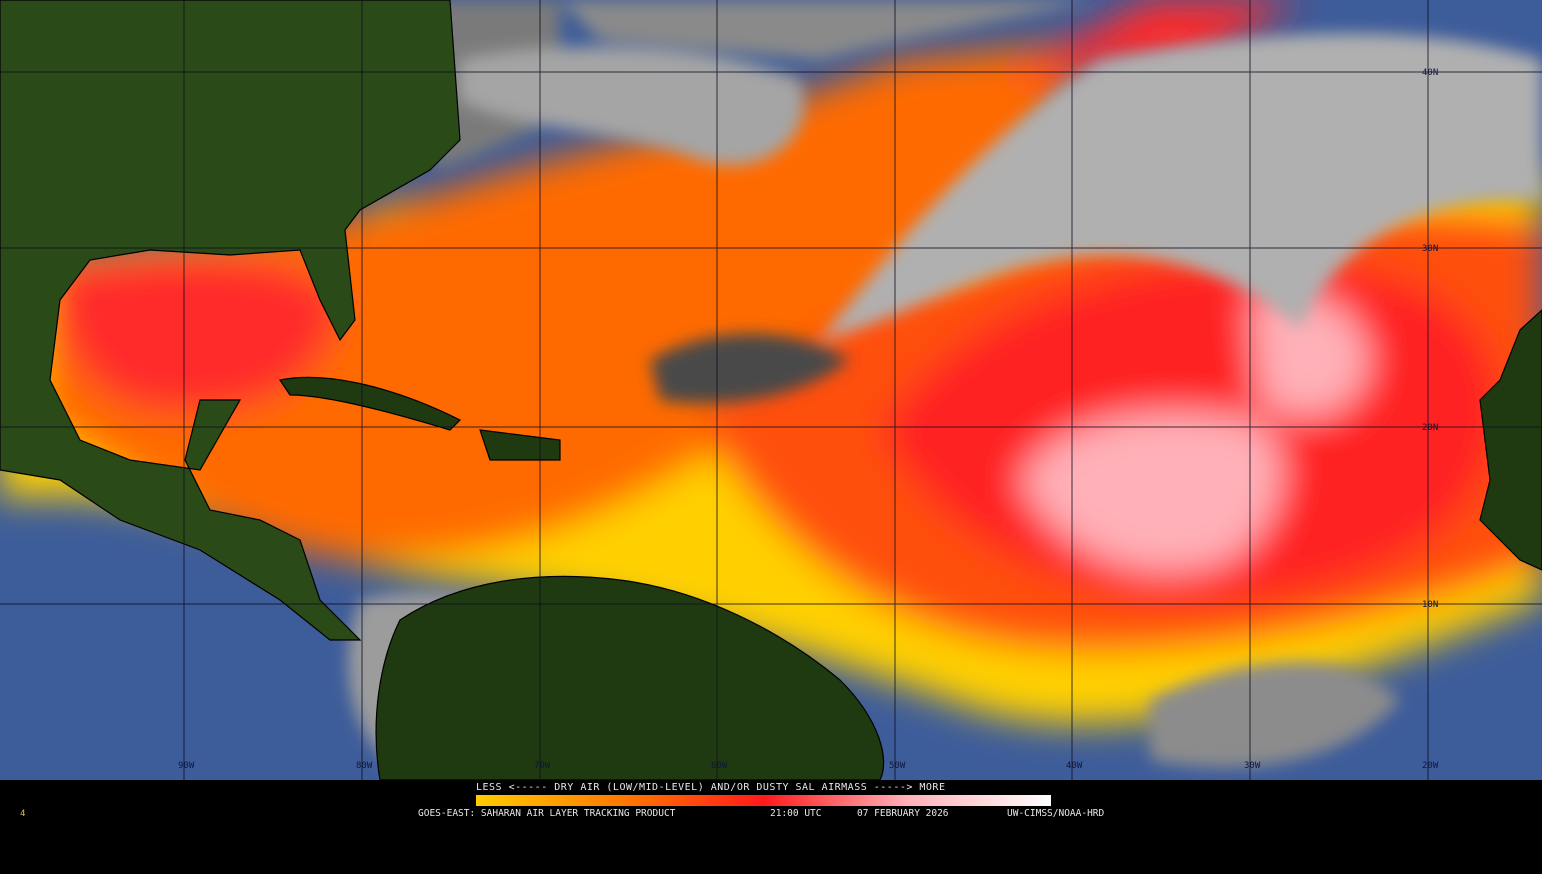 The height and width of the screenshot is (874, 1542). What do you see at coordinates (796, 813) in the screenshot?
I see `product-time: 21:00 UTC` at bounding box center [796, 813].